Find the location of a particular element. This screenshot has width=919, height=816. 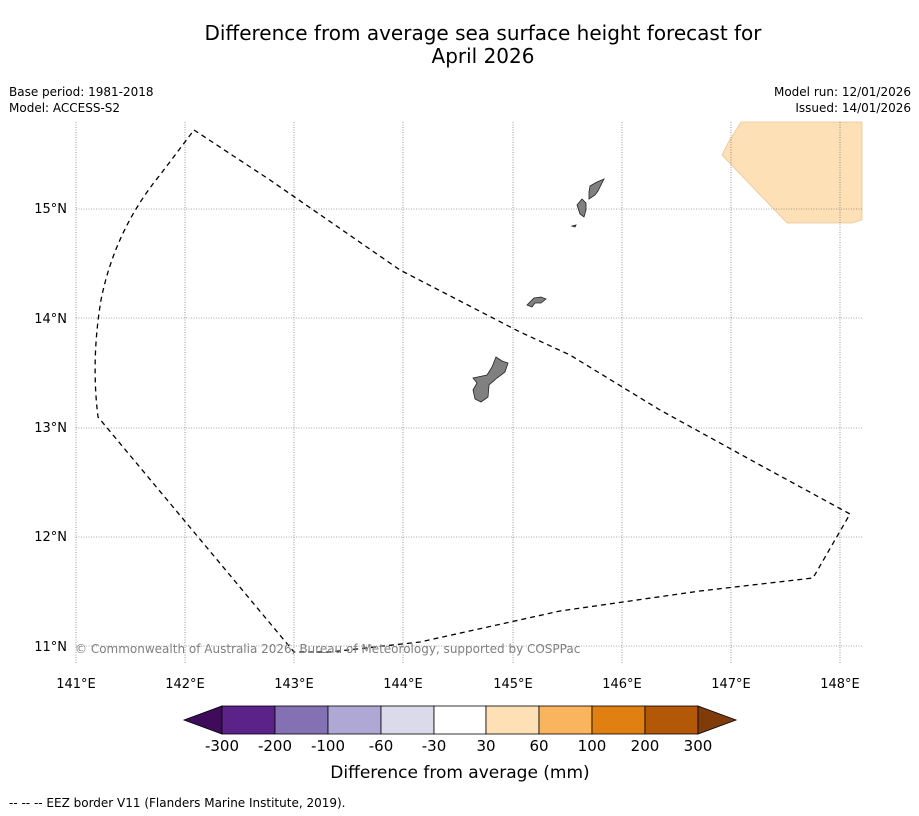

colorbar-tick-label: -100 is located at coordinates (328, 746).